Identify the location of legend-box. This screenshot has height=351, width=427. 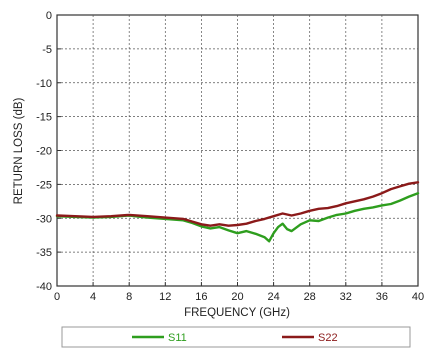
(236, 337).